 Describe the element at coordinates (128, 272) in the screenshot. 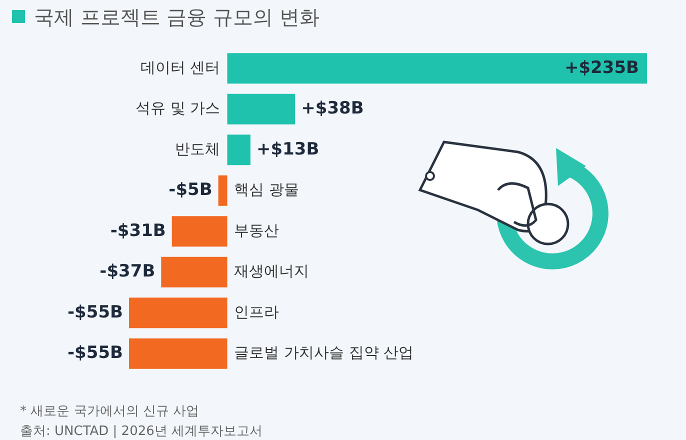

I see `data-label: -$37B` at that location.